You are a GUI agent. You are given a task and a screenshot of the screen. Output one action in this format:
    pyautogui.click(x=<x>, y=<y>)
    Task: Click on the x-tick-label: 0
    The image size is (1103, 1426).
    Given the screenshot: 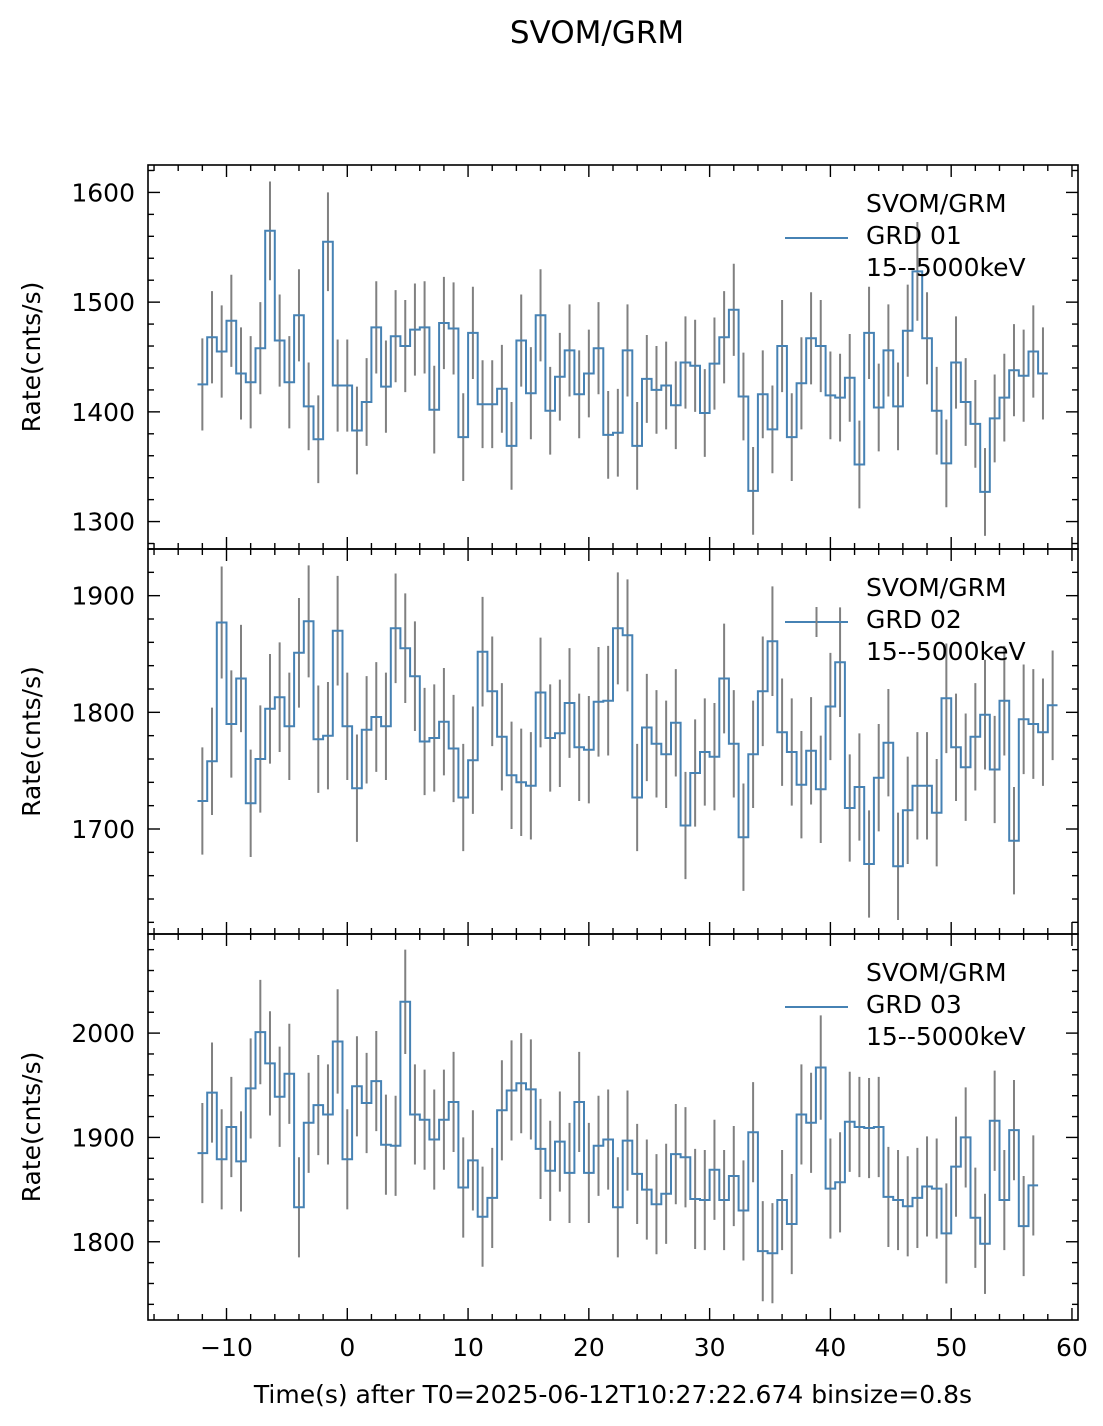 What is the action you would take?
    pyautogui.click(x=347, y=1347)
    